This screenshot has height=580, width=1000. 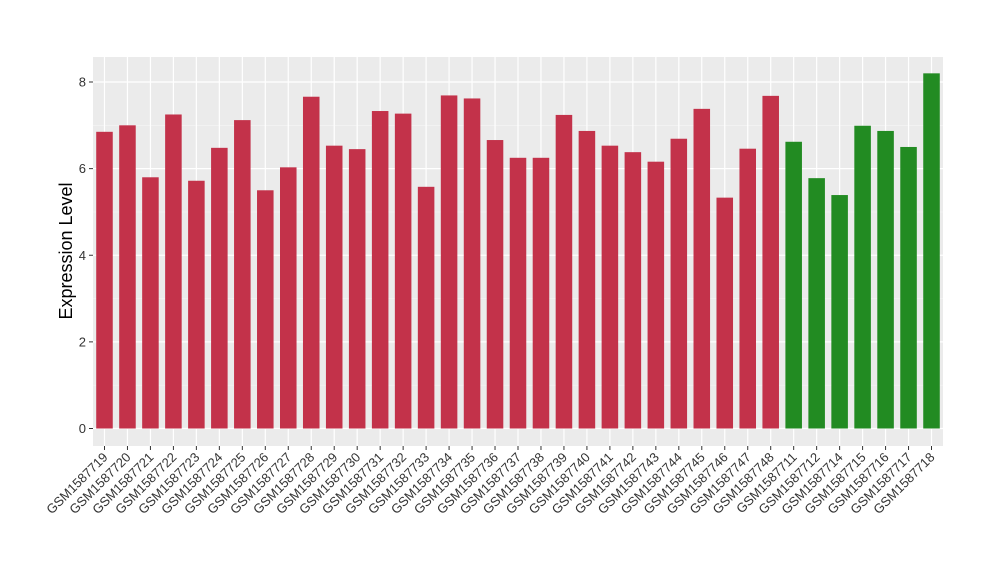 I want to click on bar-gsm1587726, so click(x=265, y=309).